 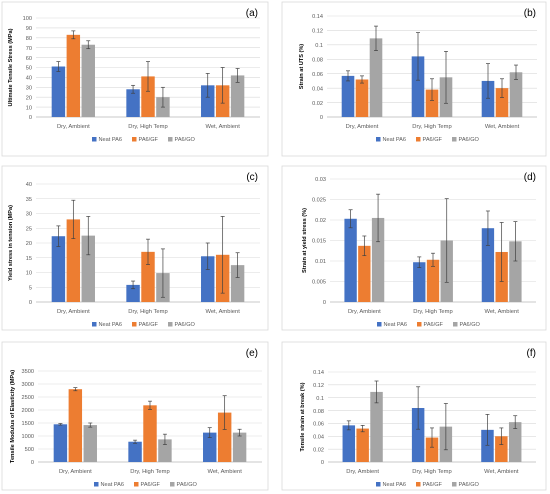 What do you see at coordinates (319, 283) in the screenshot?
I see `y-tick-label: 0.005` at bounding box center [319, 283].